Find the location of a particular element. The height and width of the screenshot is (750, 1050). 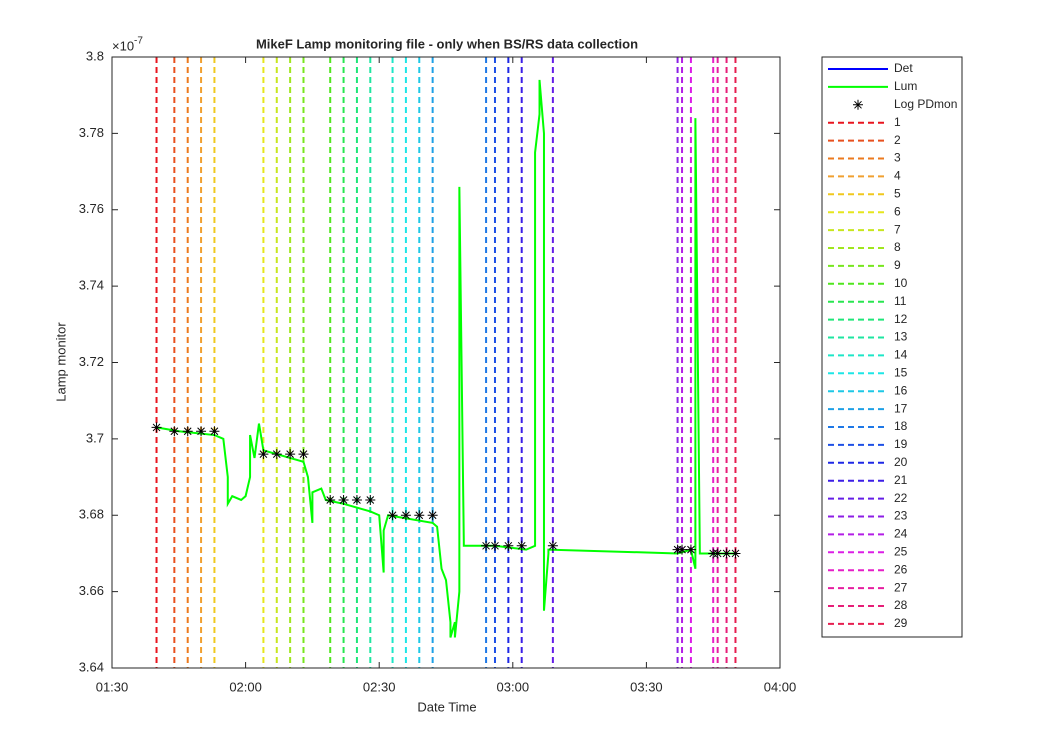

legend-label: 13 is located at coordinates (901, 337).